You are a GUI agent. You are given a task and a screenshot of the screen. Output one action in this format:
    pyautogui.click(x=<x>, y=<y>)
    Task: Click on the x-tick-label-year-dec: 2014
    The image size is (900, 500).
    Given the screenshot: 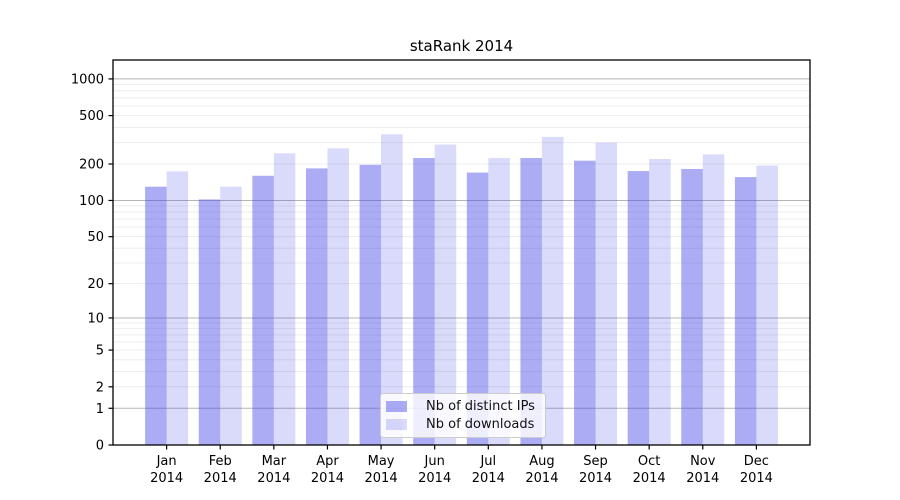 What is the action you would take?
    pyautogui.click(x=756, y=478)
    